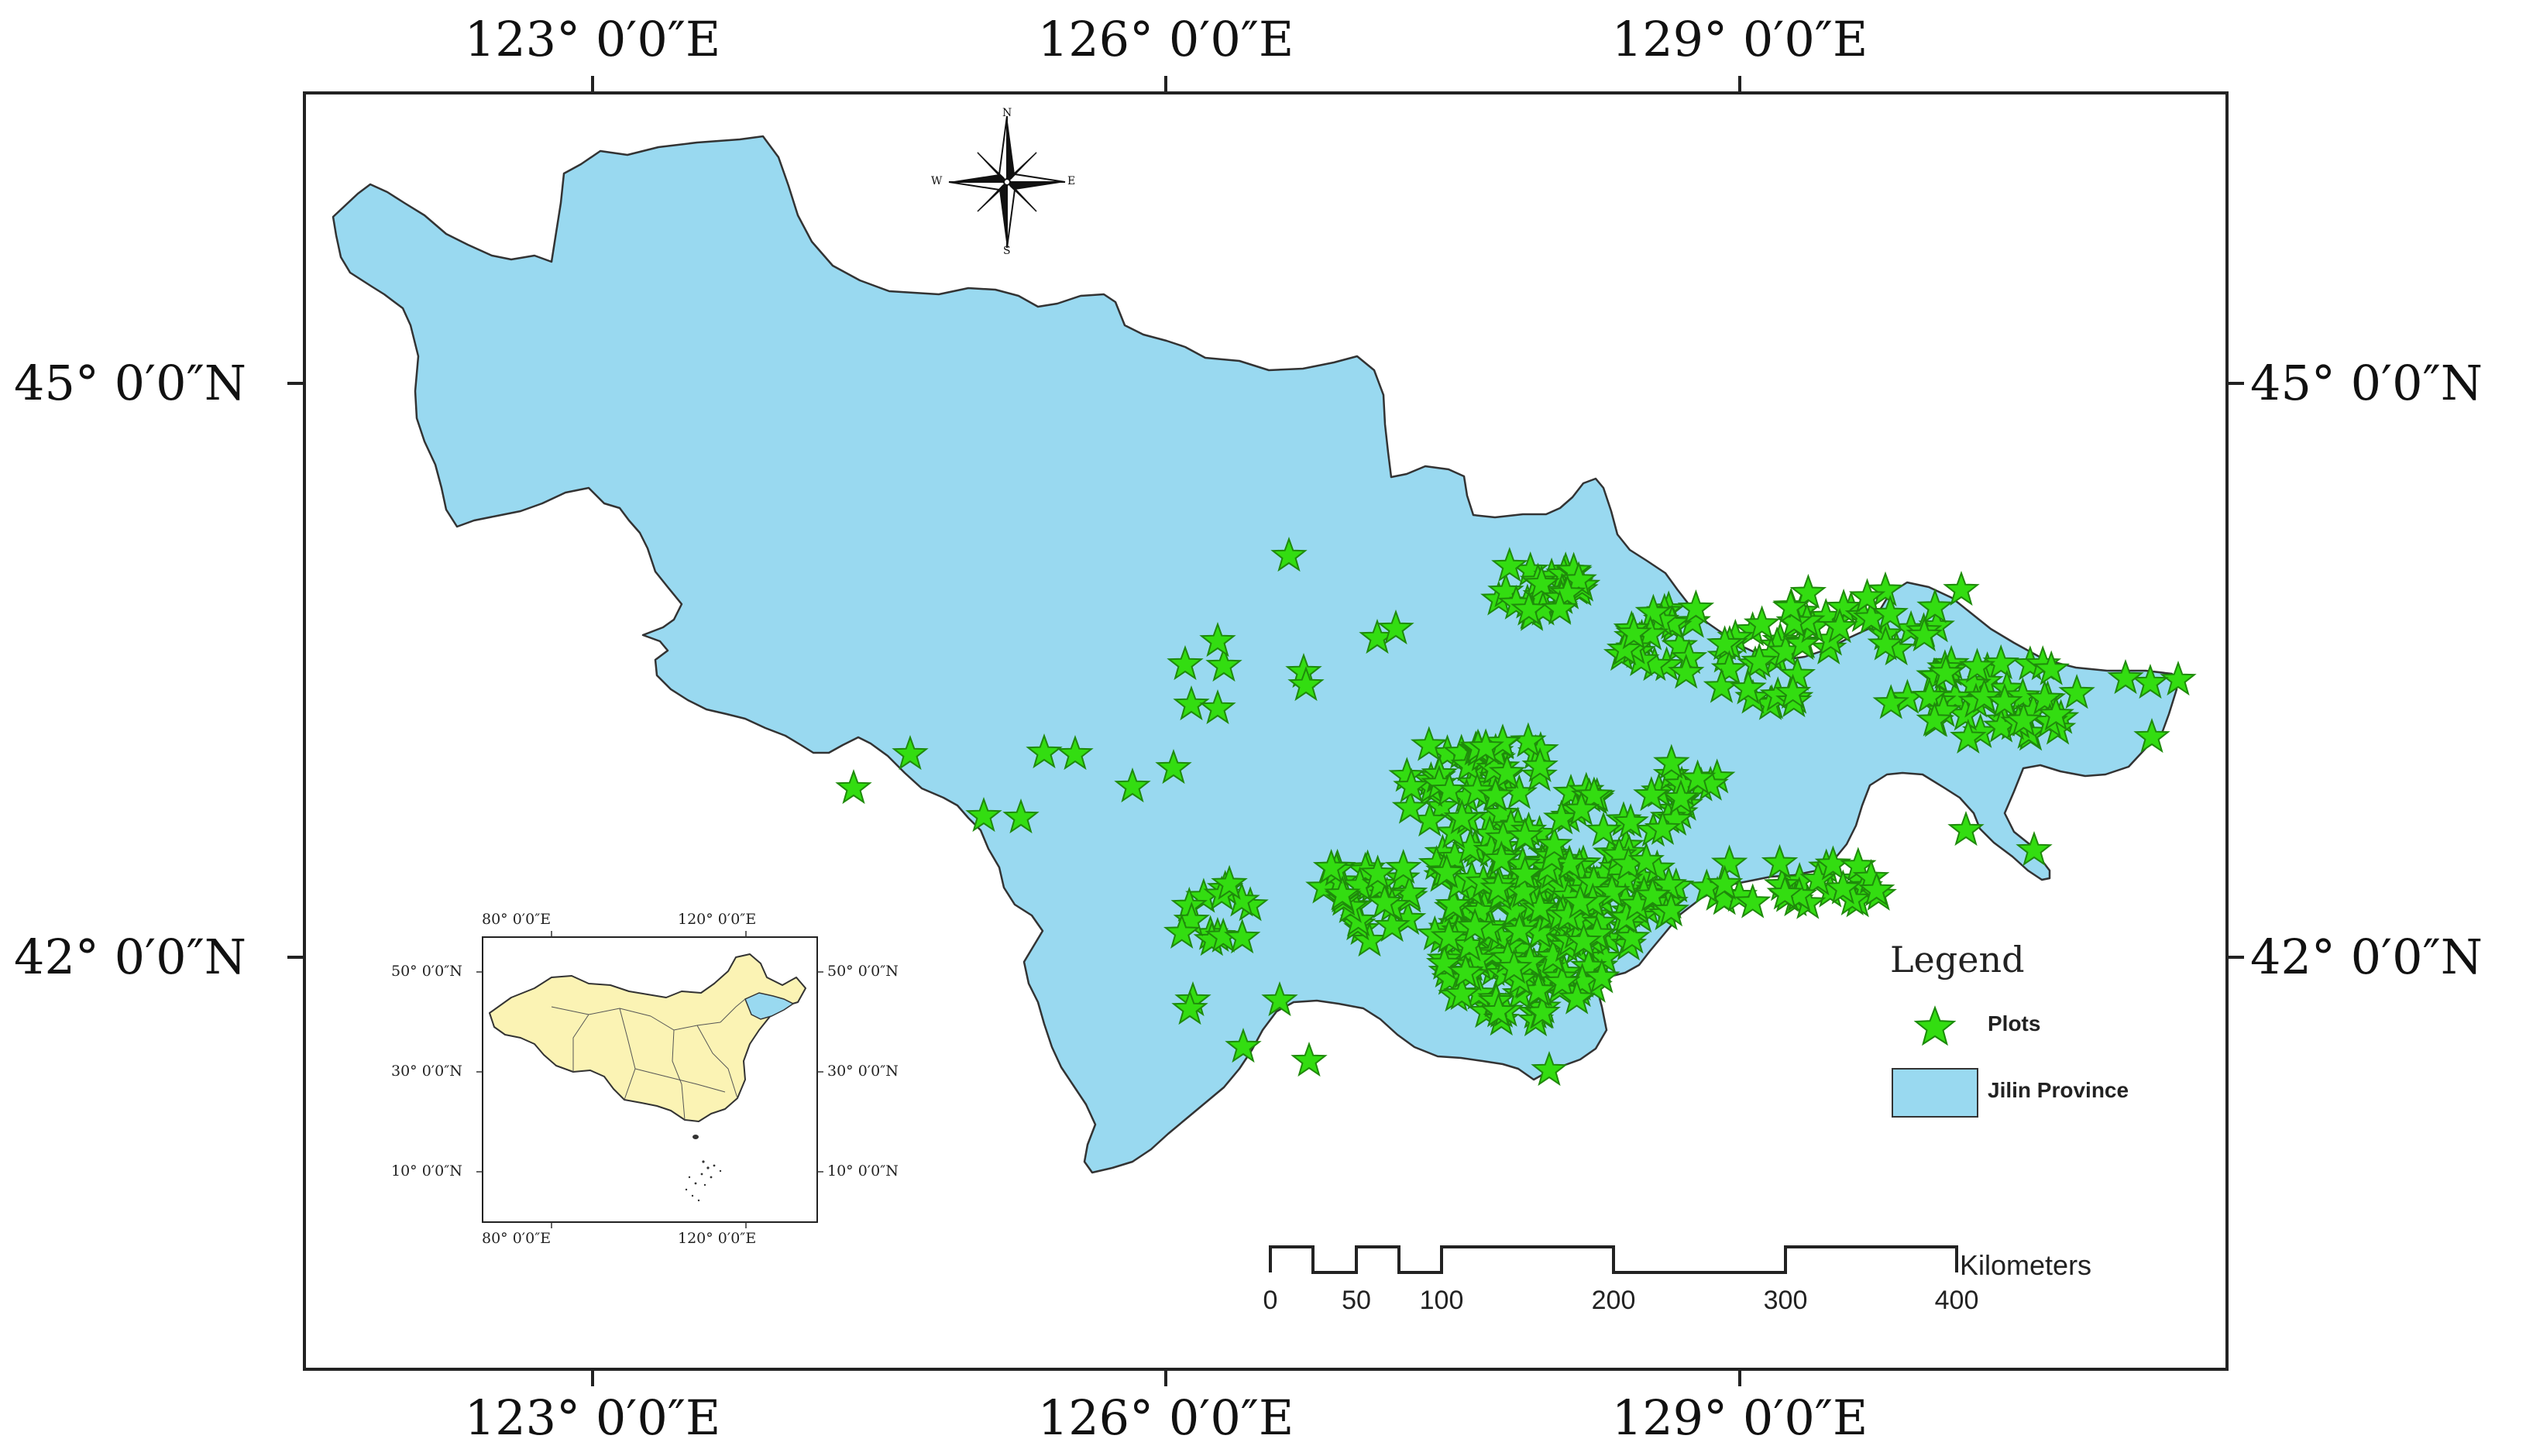 The width and height of the screenshot is (2526, 1456). I want to click on legend-title: Legend, so click(1958, 960).